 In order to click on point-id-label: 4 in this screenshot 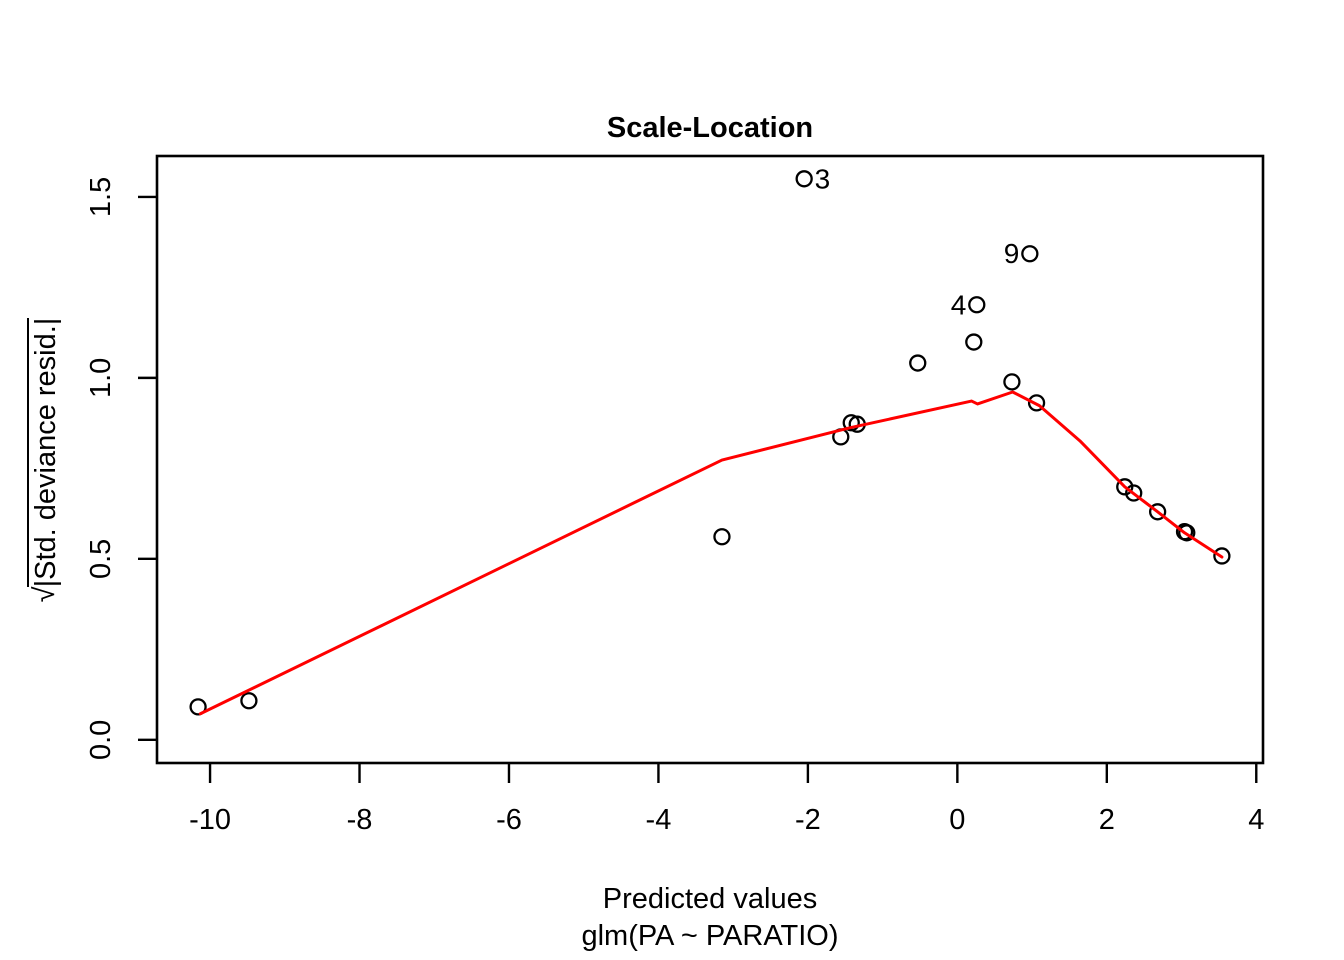, I will do `click(959, 304)`.